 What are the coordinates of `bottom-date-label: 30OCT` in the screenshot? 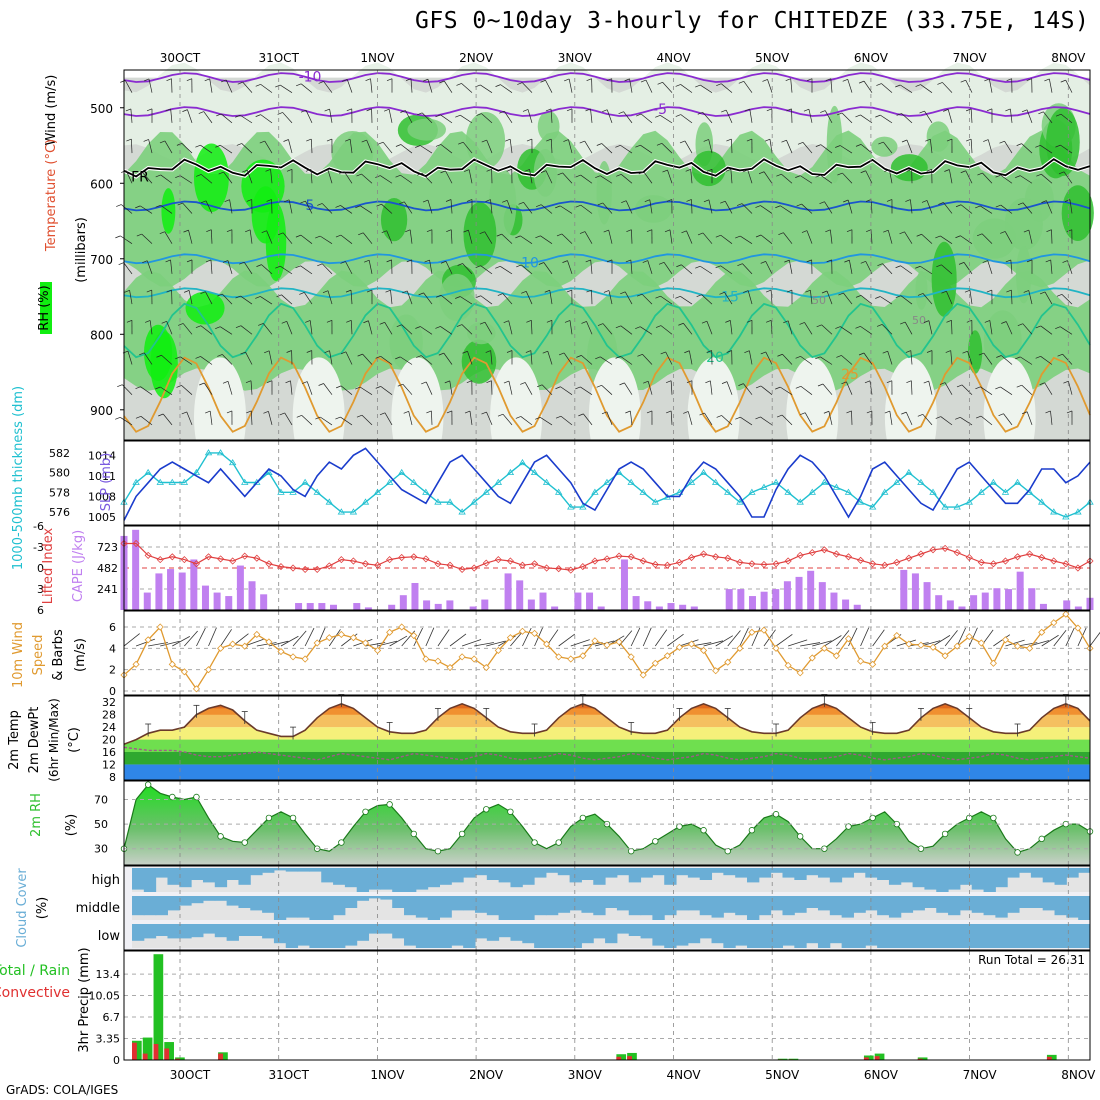 It's located at (190, 1075).